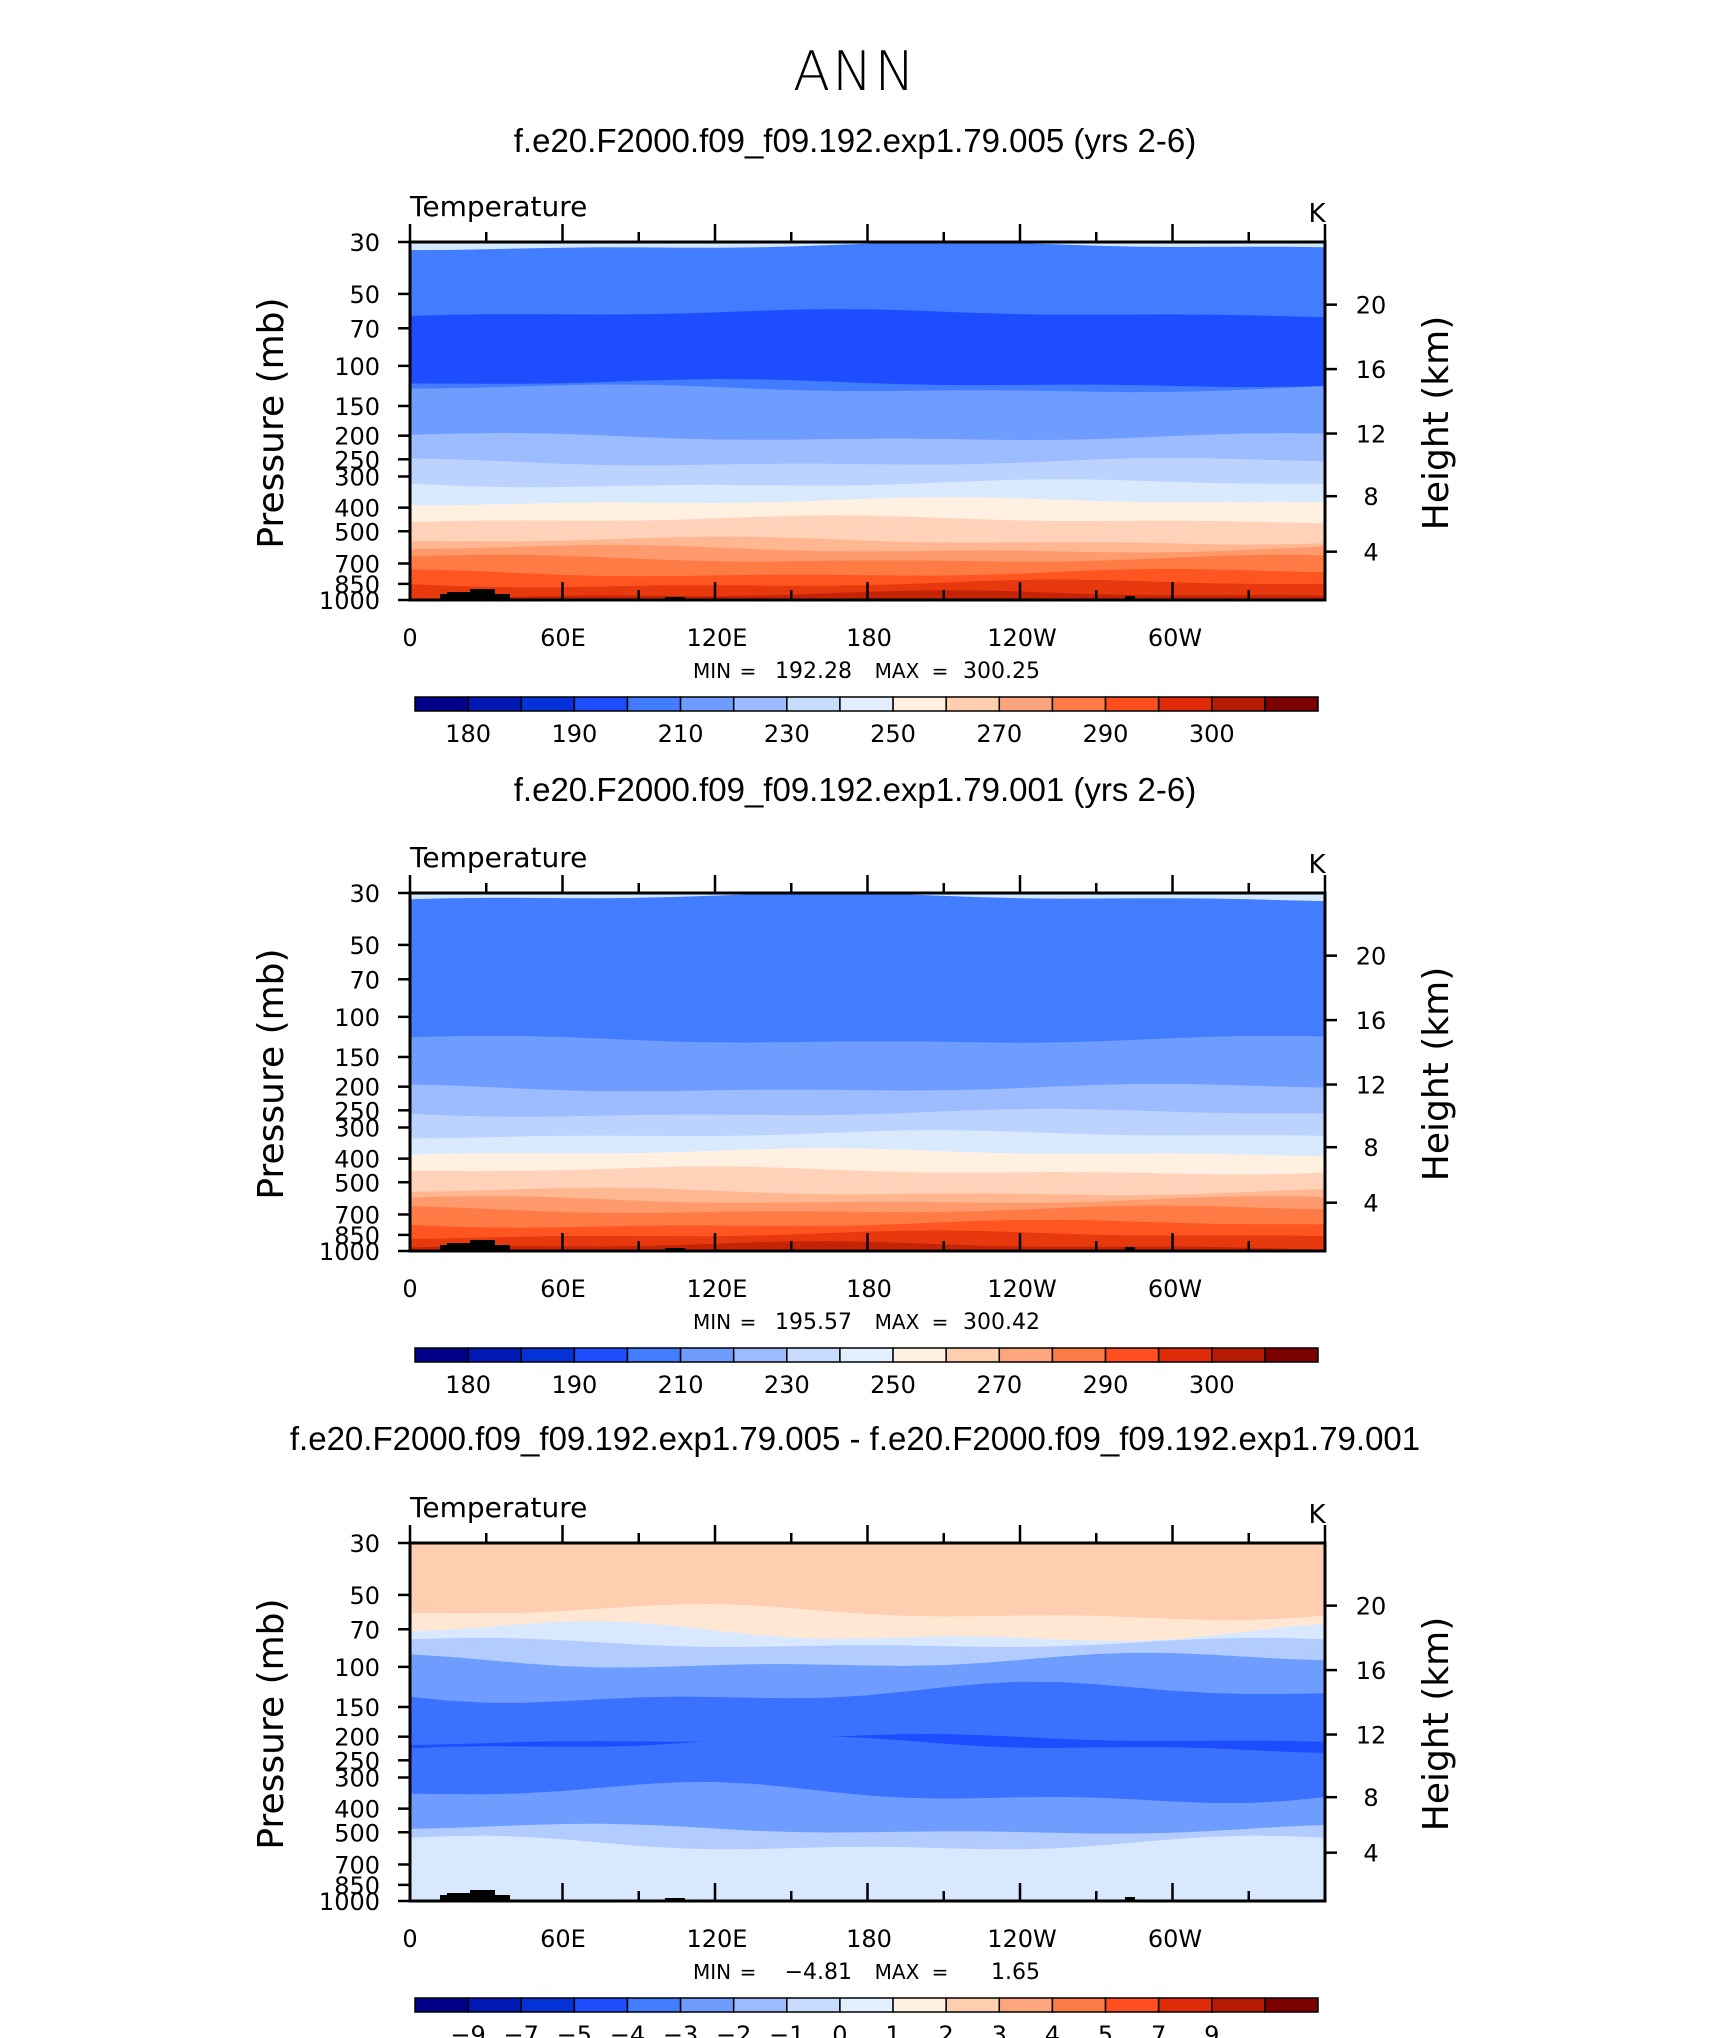 This screenshot has height=2038, width=1710. What do you see at coordinates (1436, 1074) in the screenshot?
I see `y-axis-title-right: Height (km)` at bounding box center [1436, 1074].